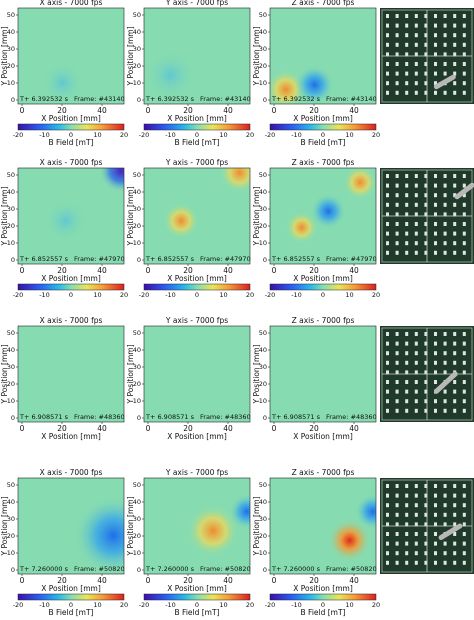 The width and height of the screenshot is (474, 620). Describe the element at coordinates (427, 216) in the screenshot. I see `photo` at that location.